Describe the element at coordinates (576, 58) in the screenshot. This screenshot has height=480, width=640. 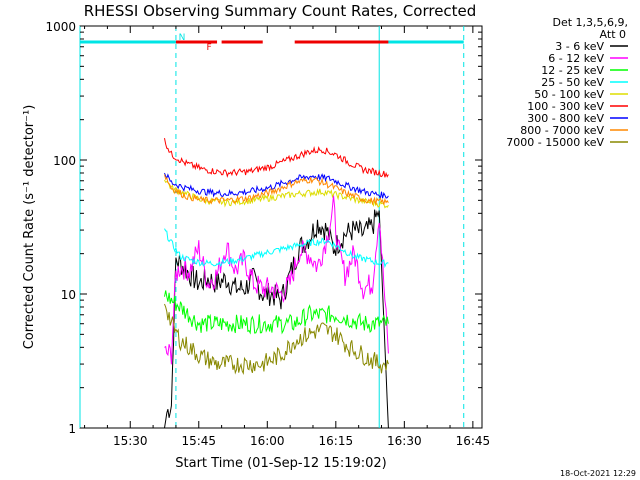
I see `legend-entry-label: 6 - 12 keV` at that location.